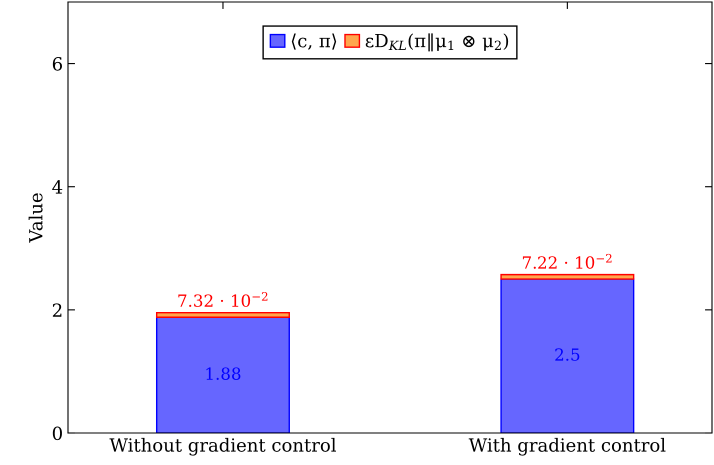 This screenshot has width=714, height=465. Describe the element at coordinates (567, 447) in the screenshot. I see `x-tick-label: With gradient control` at that location.